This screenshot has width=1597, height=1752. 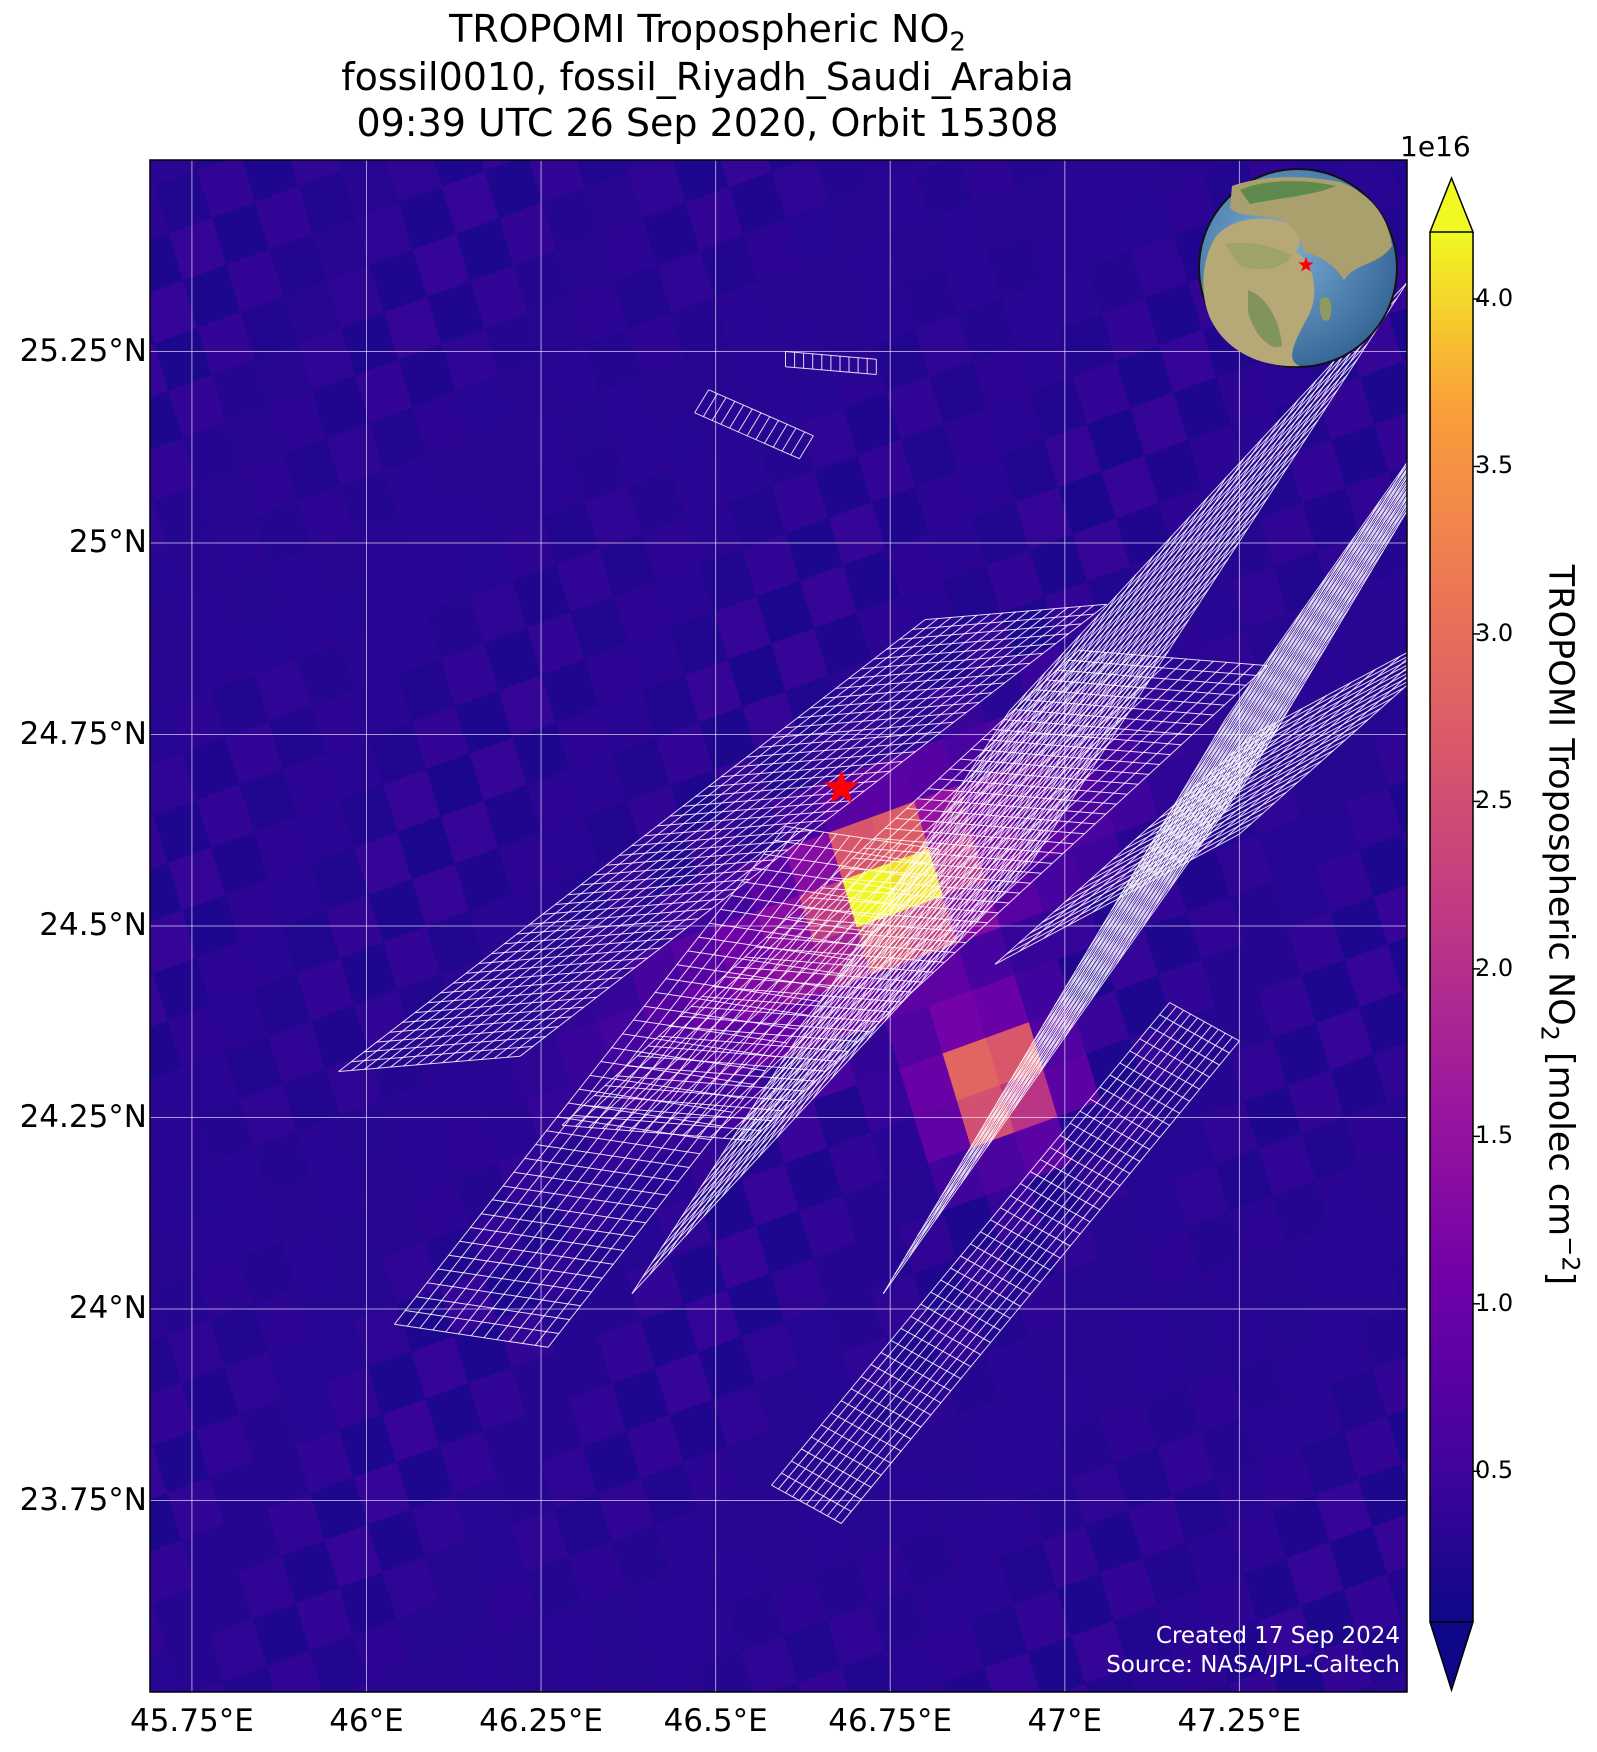 I want to click on colorbar-exponent: 1e16, so click(x=1435, y=146).